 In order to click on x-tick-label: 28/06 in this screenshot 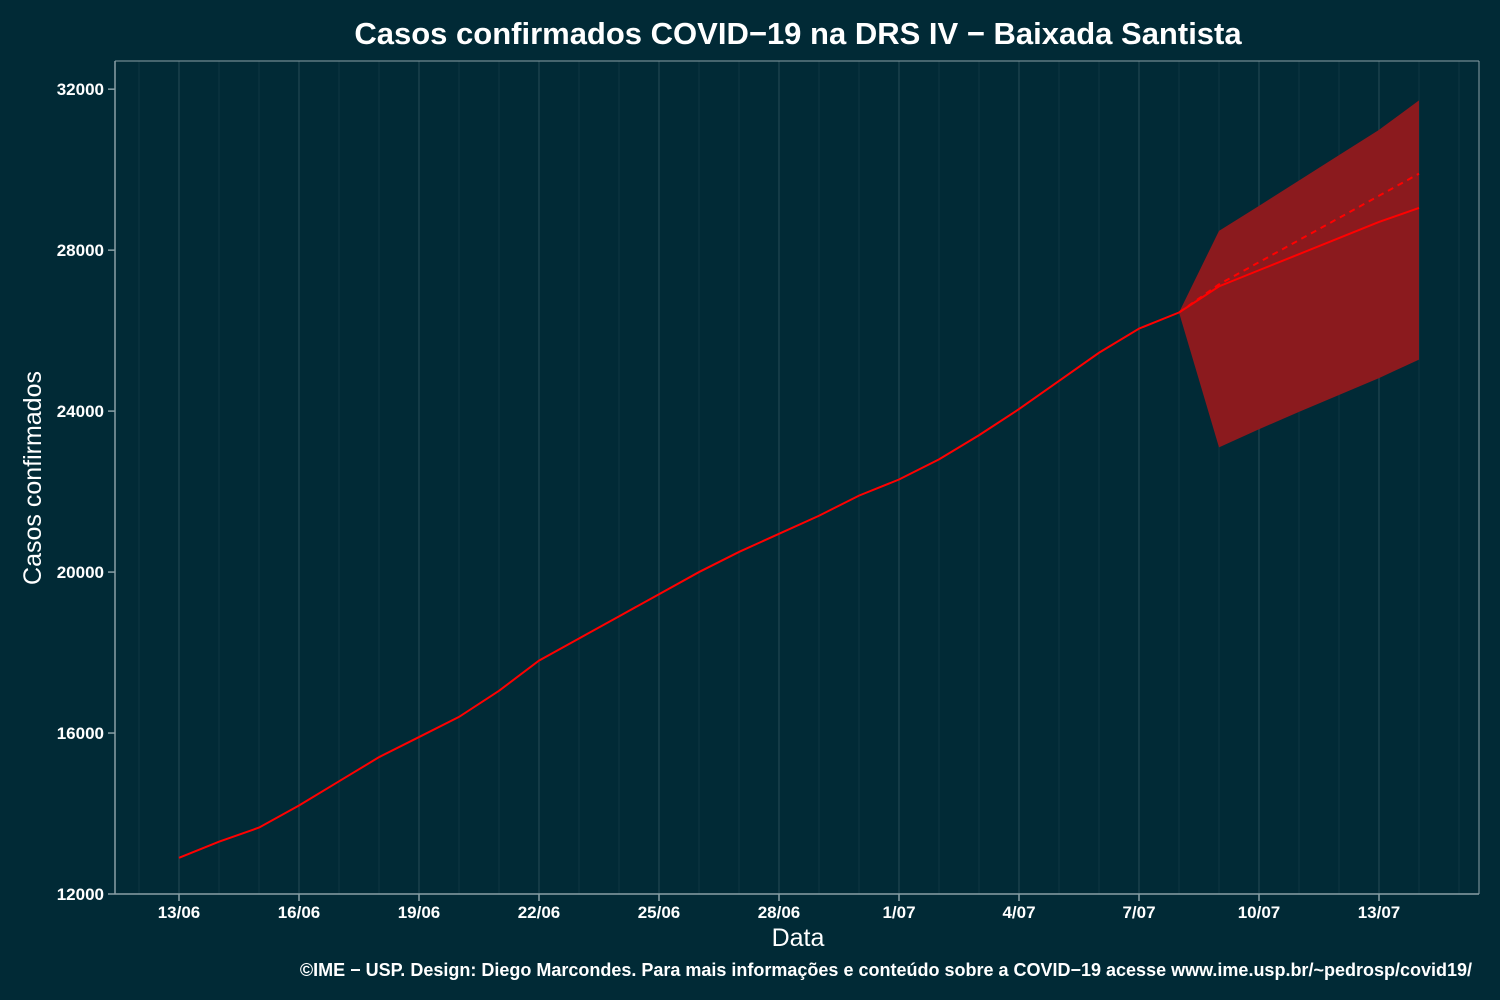, I will do `click(779, 912)`.